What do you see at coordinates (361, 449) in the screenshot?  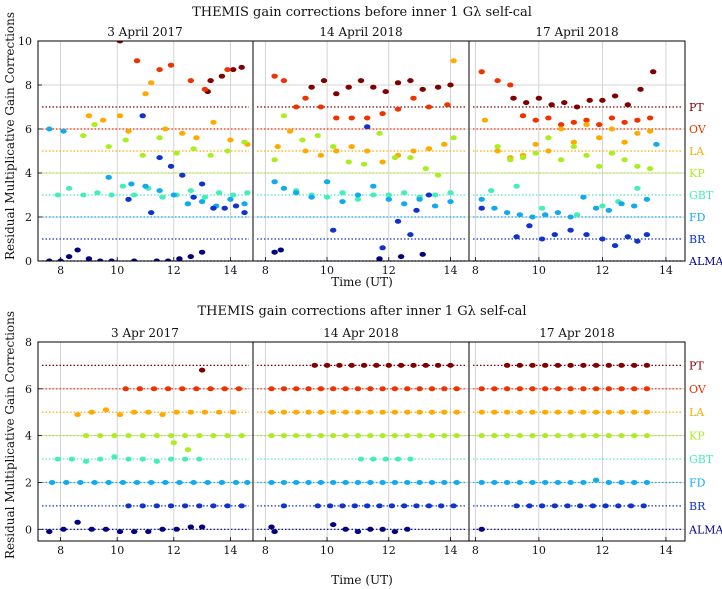 I see `panel-after-2: 8 10 12 14` at bounding box center [361, 449].